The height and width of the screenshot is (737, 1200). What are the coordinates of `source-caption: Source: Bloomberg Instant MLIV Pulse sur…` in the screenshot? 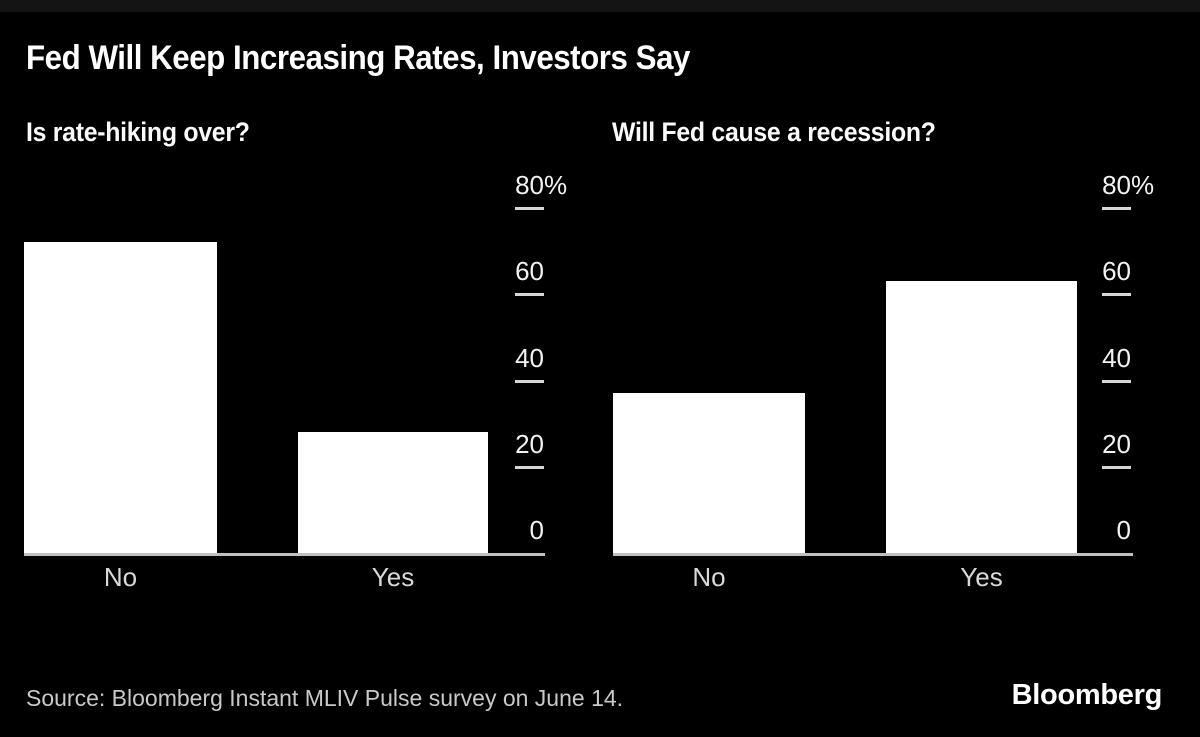 It's located at (325, 698).